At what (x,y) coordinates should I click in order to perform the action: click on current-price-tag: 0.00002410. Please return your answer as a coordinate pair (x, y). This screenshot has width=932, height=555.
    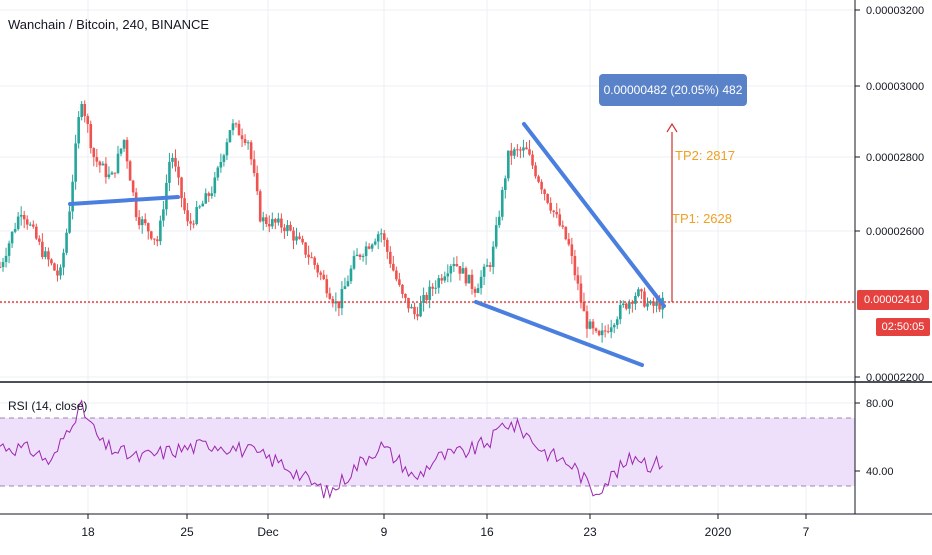
    Looking at the image, I should click on (893, 300).